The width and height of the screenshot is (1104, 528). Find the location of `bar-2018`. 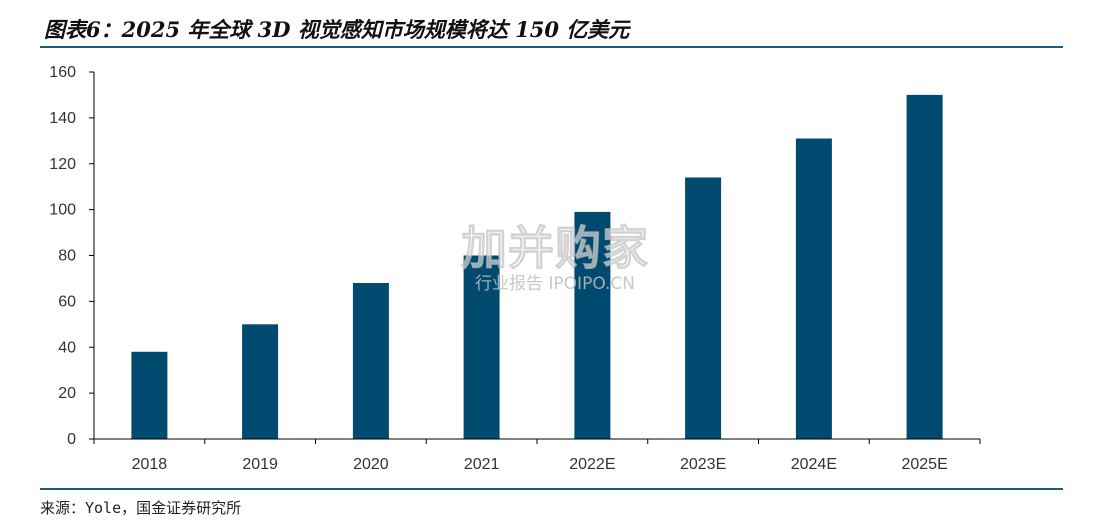

bar-2018 is located at coordinates (149, 395).